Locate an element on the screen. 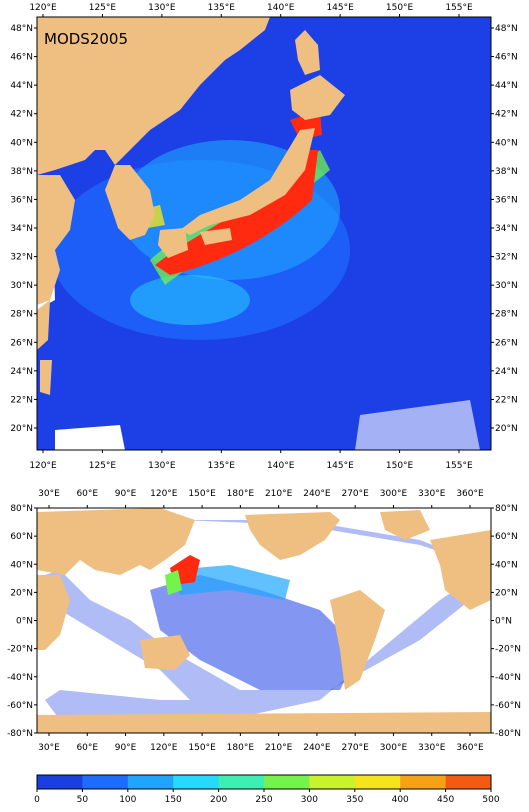 The width and height of the screenshot is (529, 812). colorbar-tick-label: 100 is located at coordinates (127, 800).